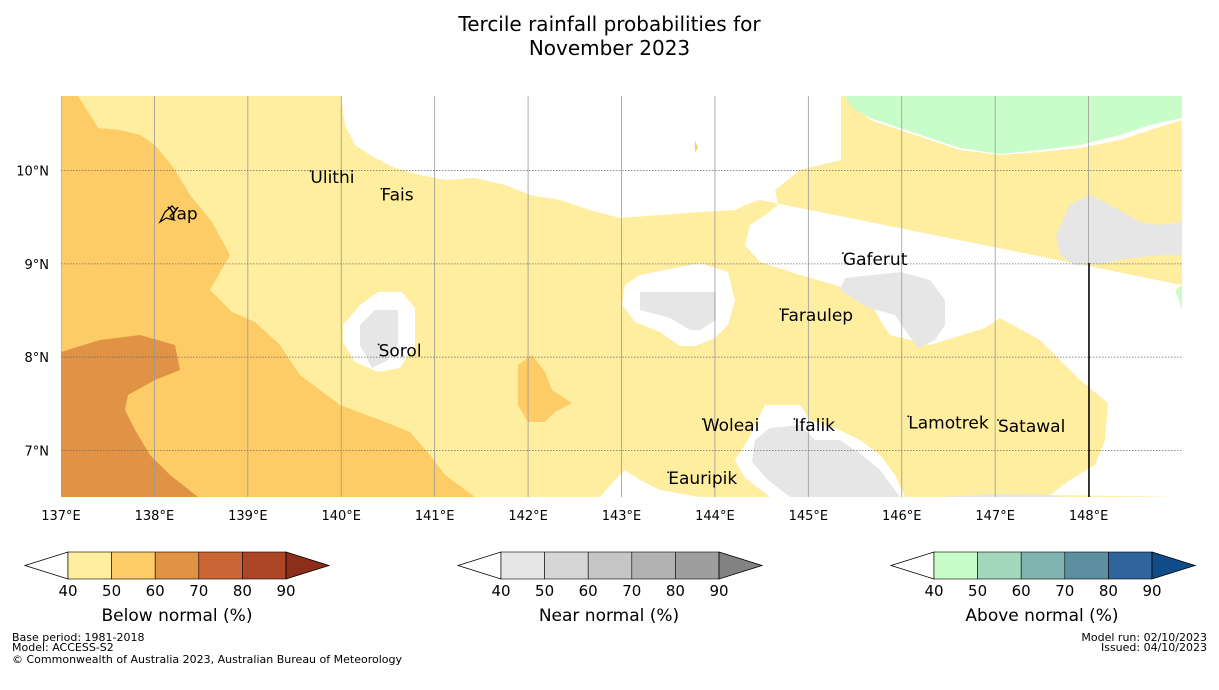 The image size is (1219, 690). Describe the element at coordinates (902, 516) in the screenshot. I see `x-tick-label: 146°E` at that location.